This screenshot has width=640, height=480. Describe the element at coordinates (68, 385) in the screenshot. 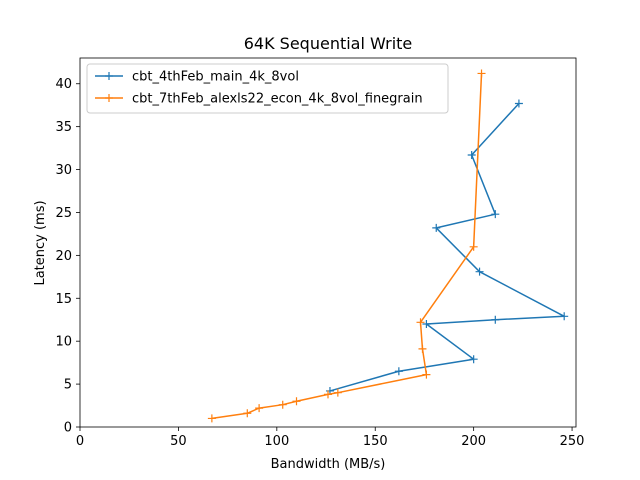

I see `y-tick-label: 5` at that location.